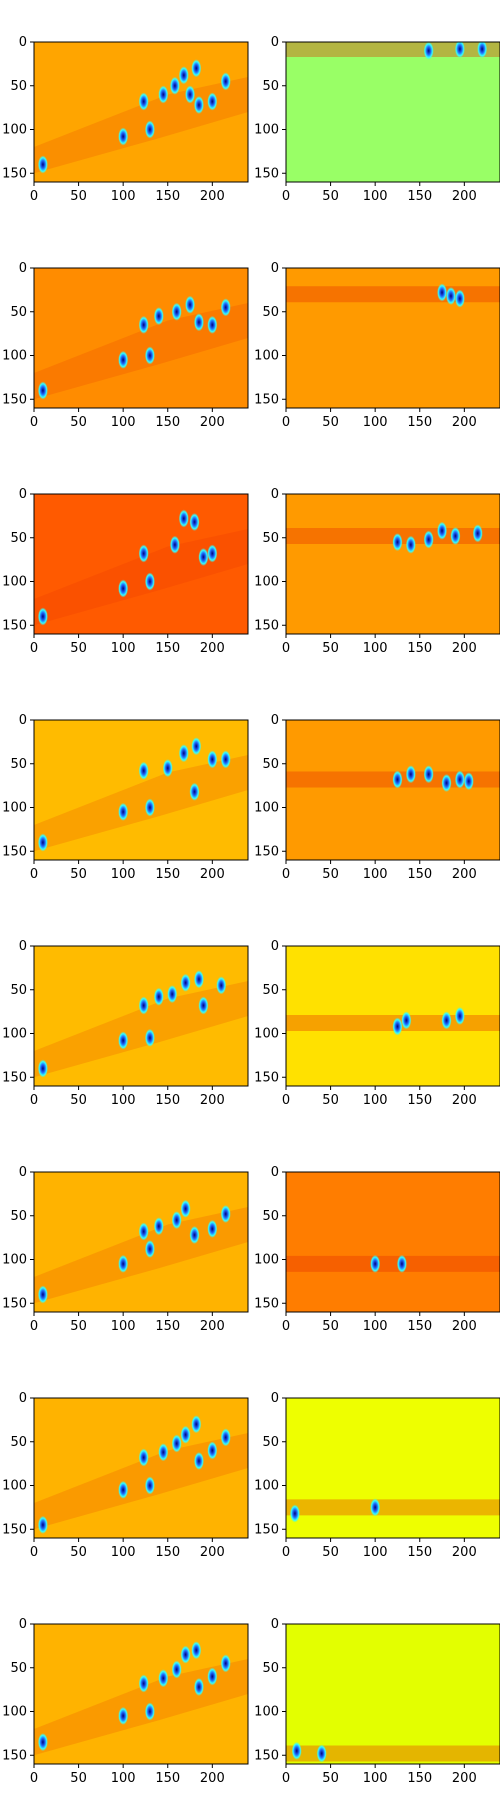 The image size is (500, 1800). I want to click on heatmap-panel-6-left: 0 50 100 150 200 0 50 100 150, so click(125, 1249).